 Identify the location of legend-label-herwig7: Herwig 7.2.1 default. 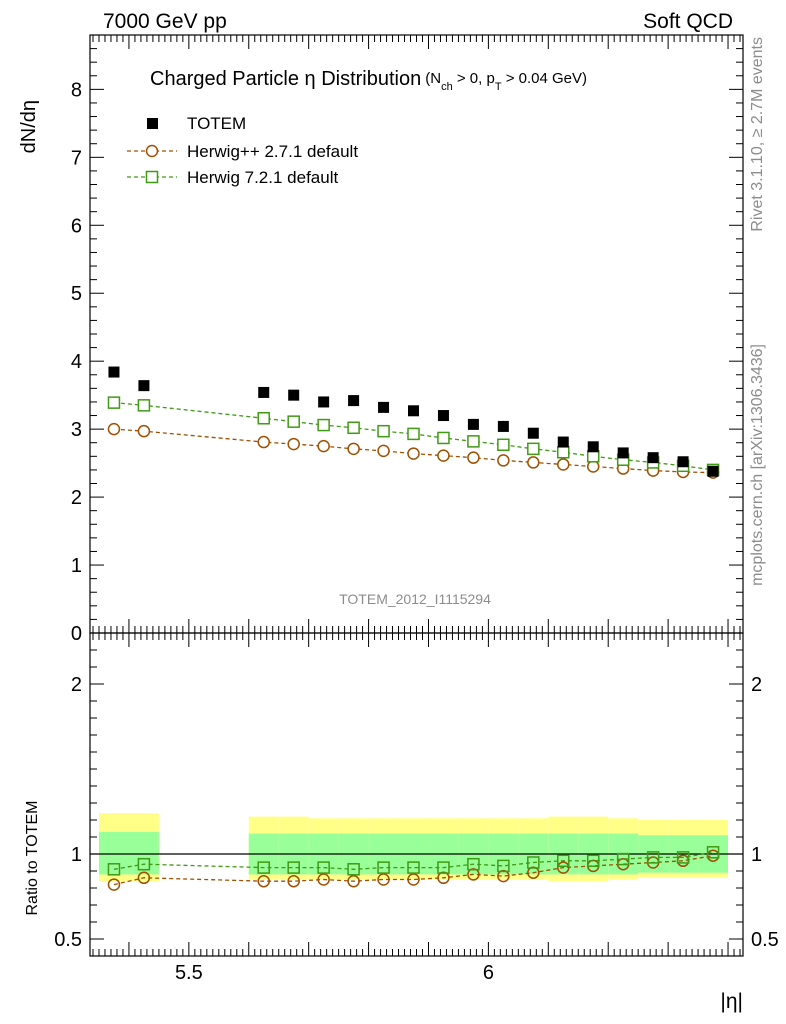
(262, 177).